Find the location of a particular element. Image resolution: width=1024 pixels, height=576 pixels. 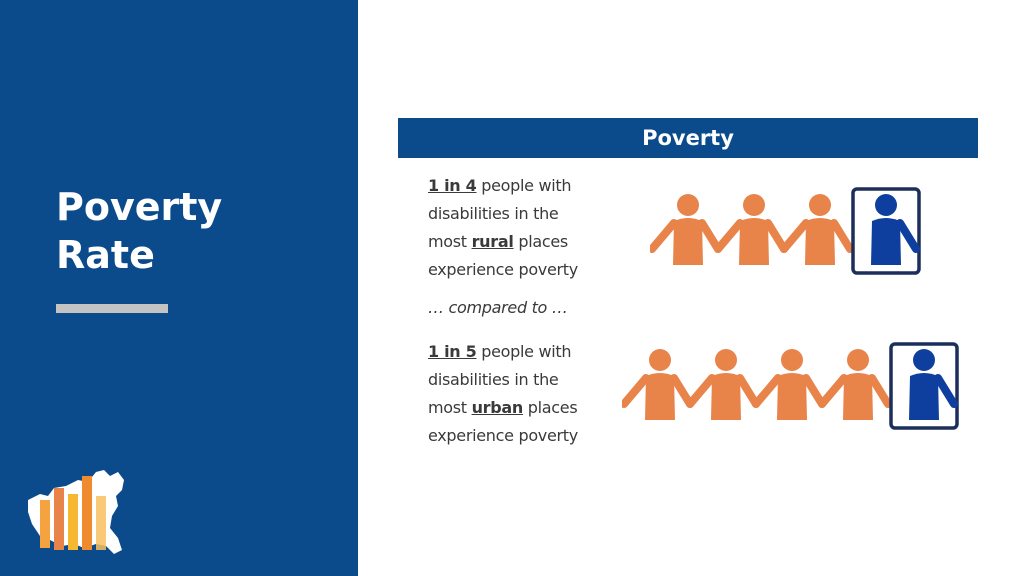

rural-line-1: people with is located at coordinates (524, 185).